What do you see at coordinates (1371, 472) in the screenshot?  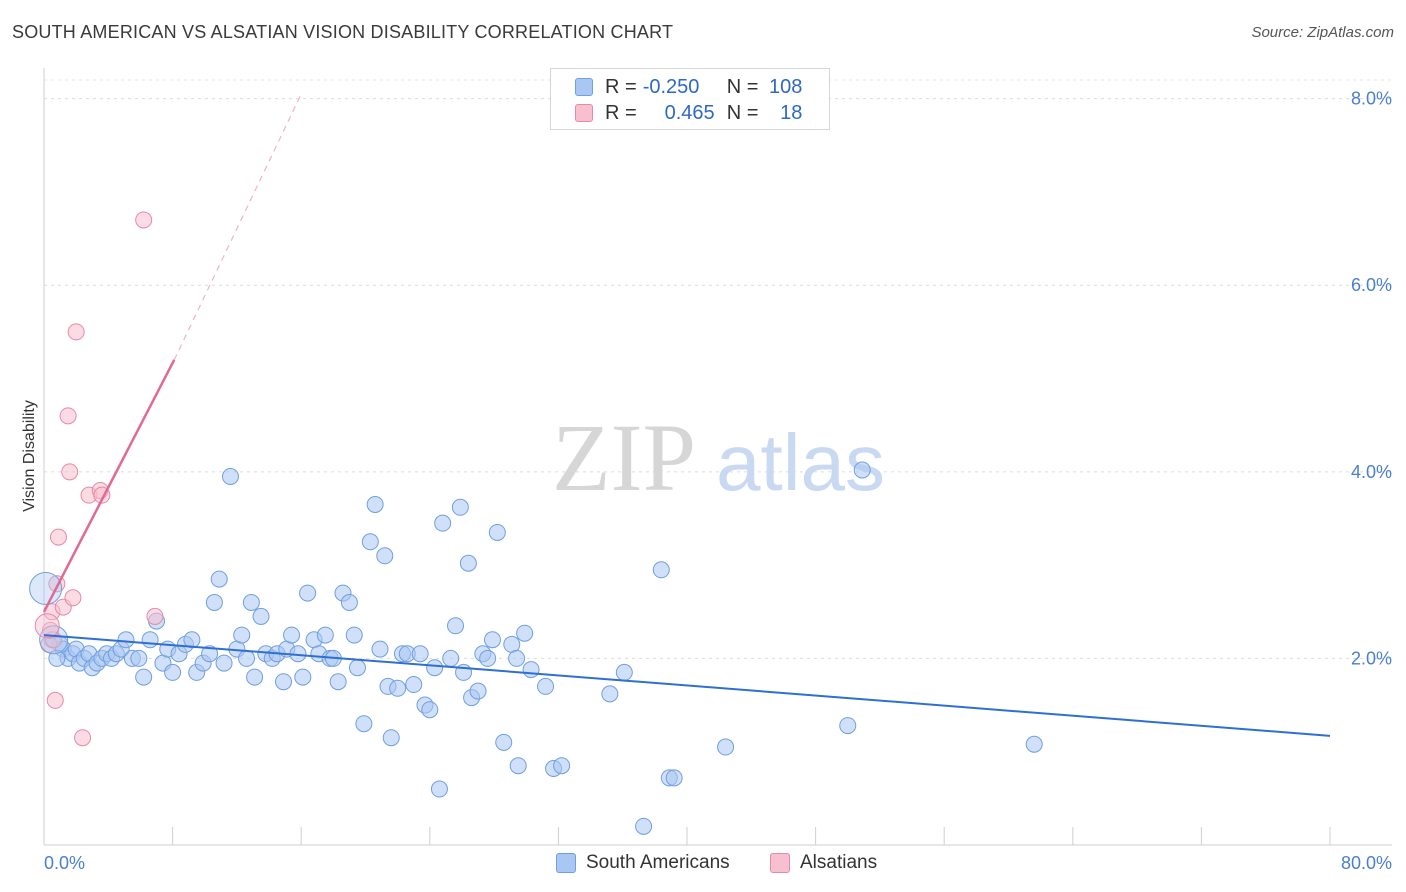 I see `y-tick-label: 4.0%` at bounding box center [1371, 472].